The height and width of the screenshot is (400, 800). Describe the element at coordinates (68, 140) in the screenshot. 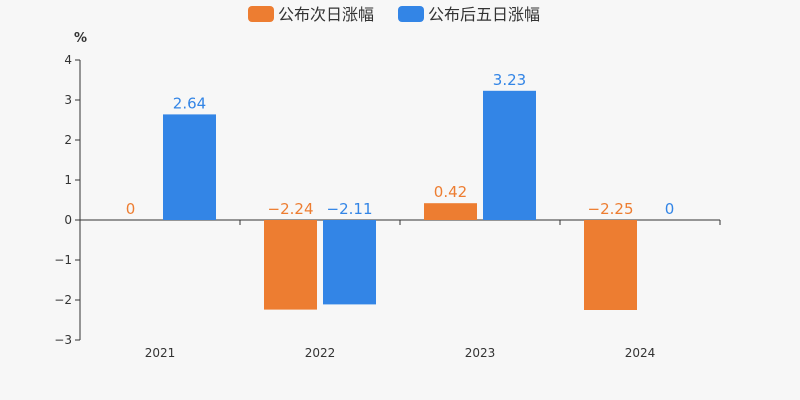

I see `y-tick-label: 2` at that location.